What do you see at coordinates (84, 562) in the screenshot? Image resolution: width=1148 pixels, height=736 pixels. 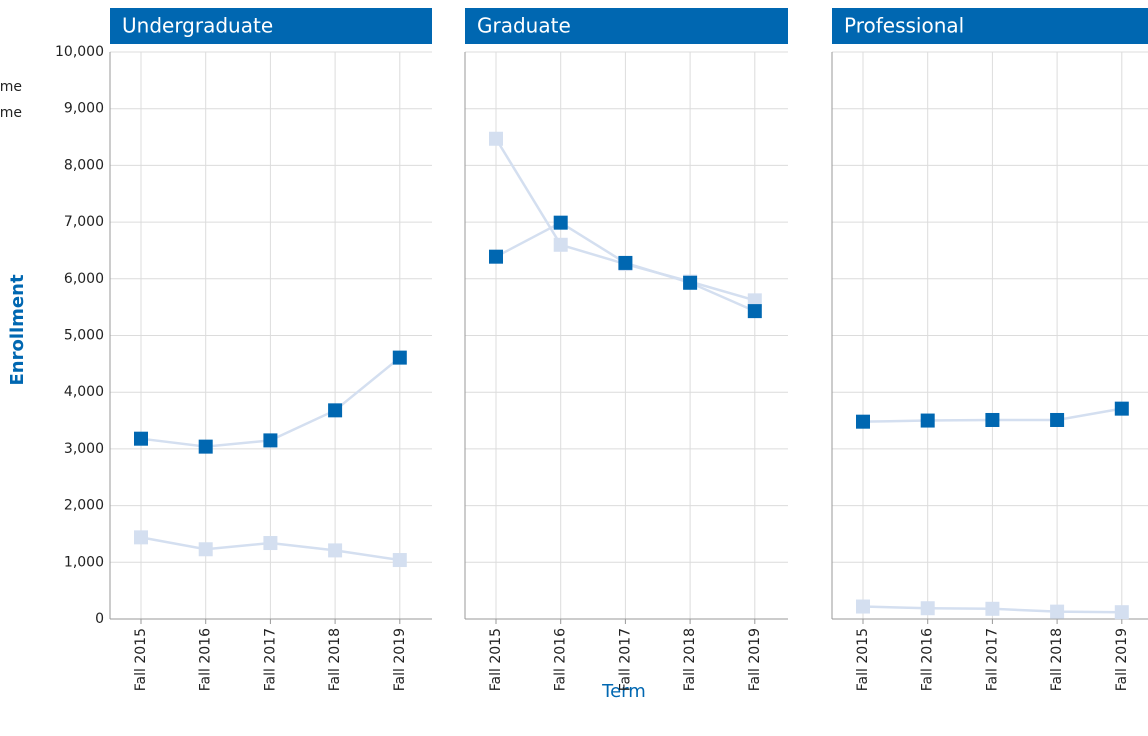 I see `y-tick-label: 1,000` at bounding box center [84, 562].